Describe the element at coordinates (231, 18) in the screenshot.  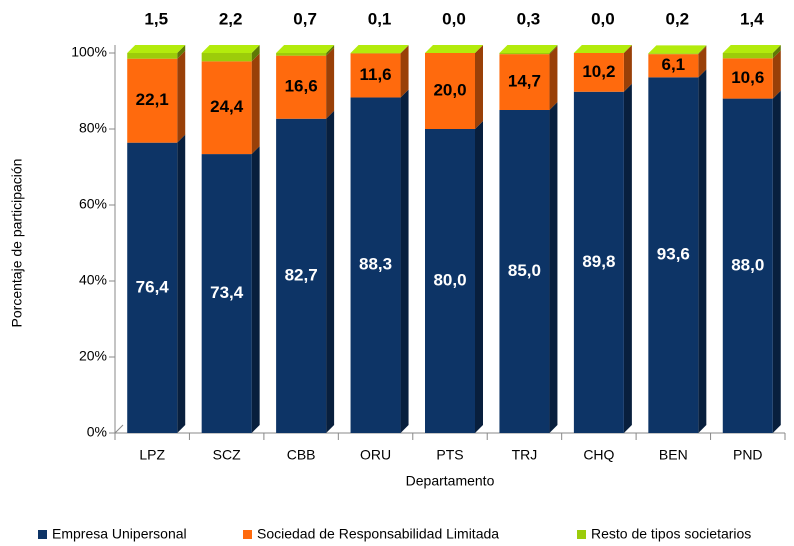
I see `value-label: 2,2` at that location.